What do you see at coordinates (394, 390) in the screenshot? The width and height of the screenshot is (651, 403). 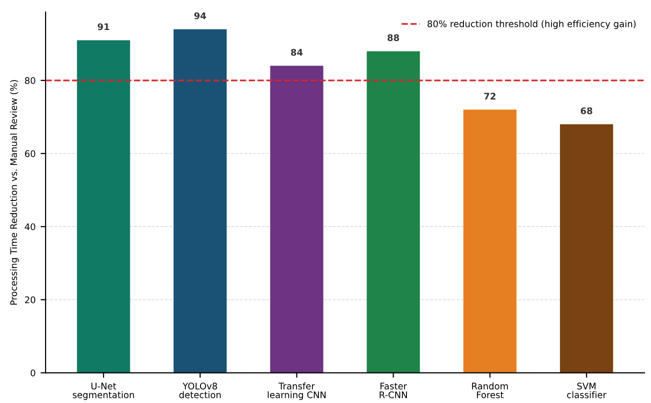 I see `x-tick-label: Faster R-CNN` at bounding box center [394, 390].